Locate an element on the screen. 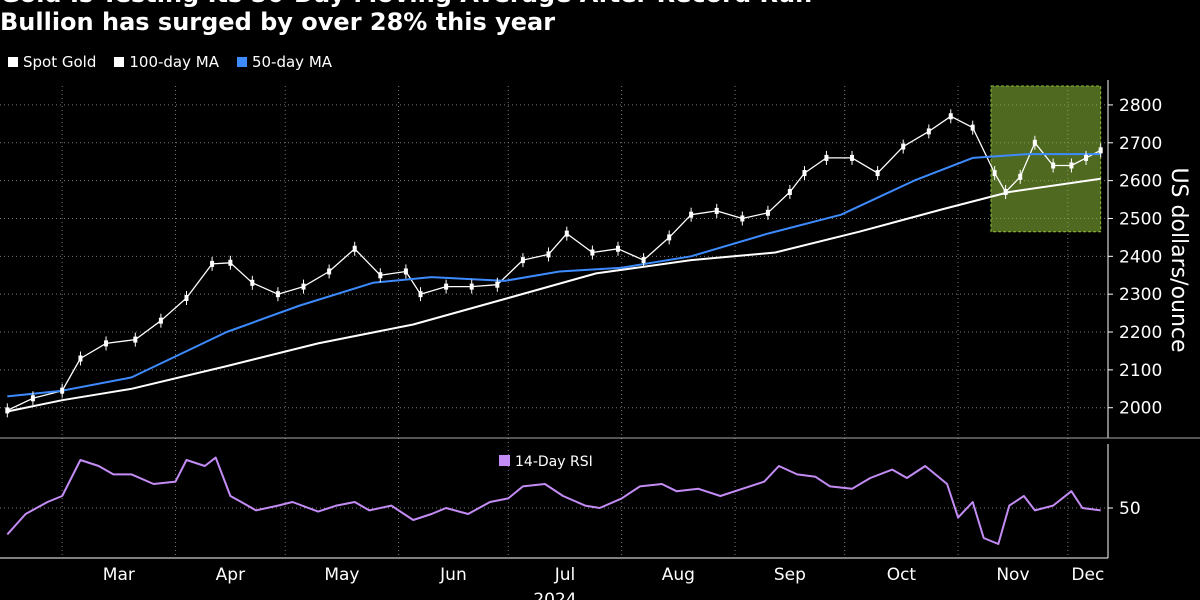 Image resolution: width=1200 pixels, height=600 pixels. rsi-line is located at coordinates (553, 500).